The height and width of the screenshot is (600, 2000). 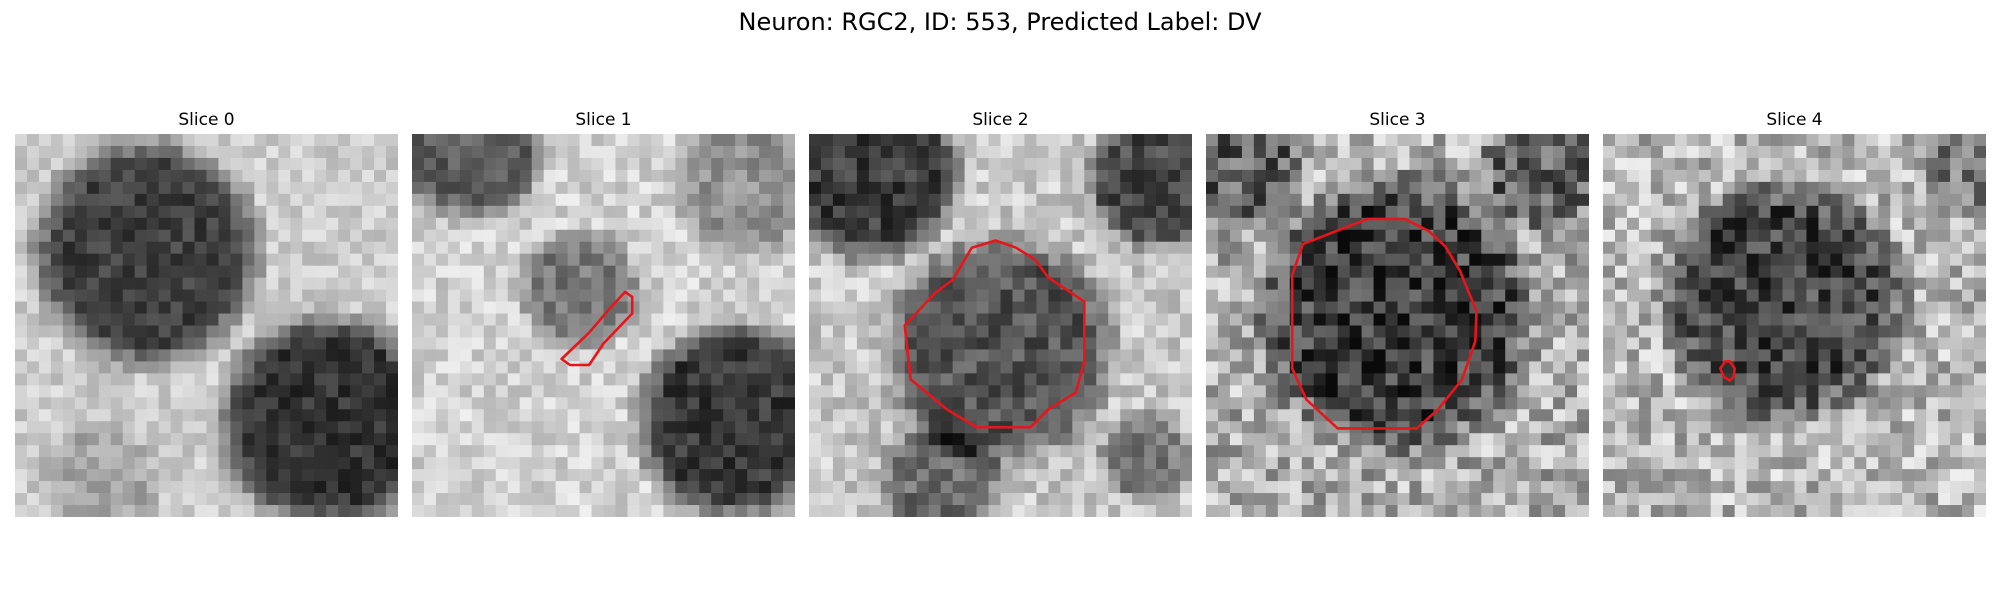 I want to click on slice-panel-1: Slice 1, so click(x=603, y=312).